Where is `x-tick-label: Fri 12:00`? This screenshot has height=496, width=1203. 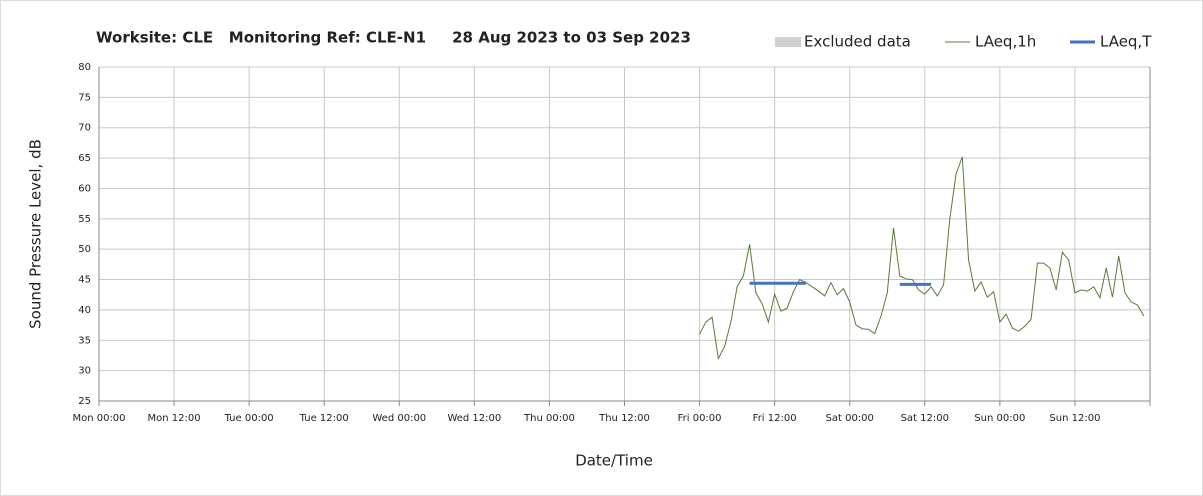 x-tick-label: Fri 12:00 is located at coordinates (775, 418).